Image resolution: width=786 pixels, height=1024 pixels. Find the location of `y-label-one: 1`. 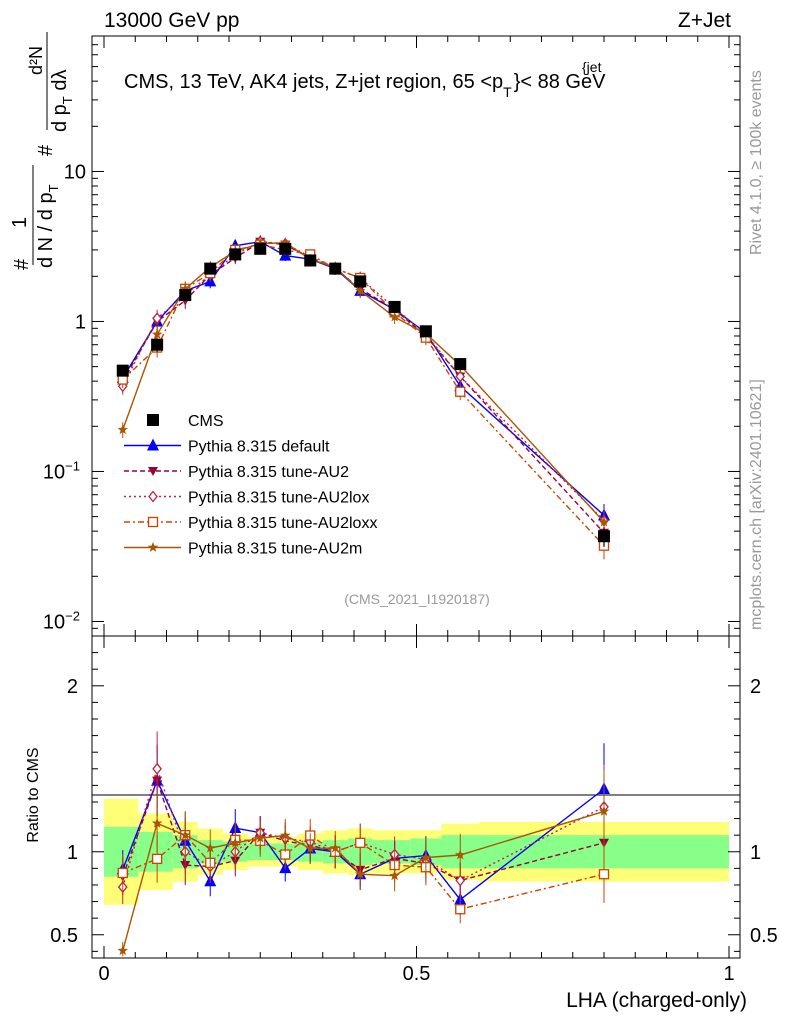

y-label-one: 1 is located at coordinates (20, 222).